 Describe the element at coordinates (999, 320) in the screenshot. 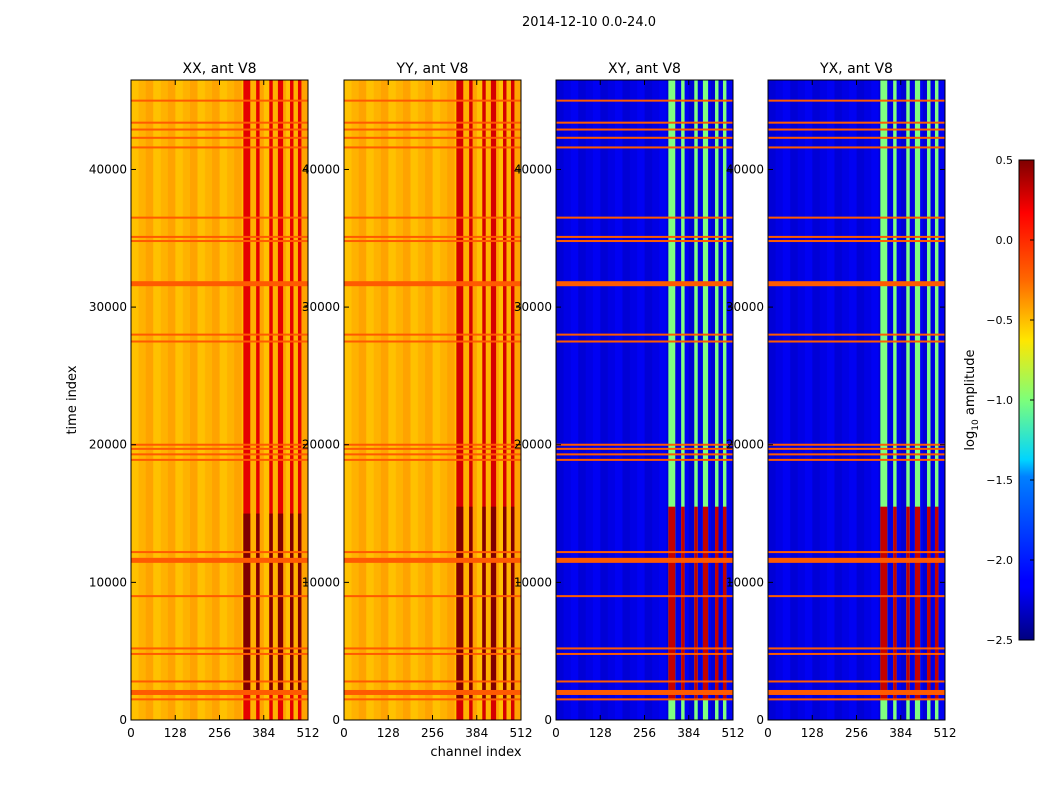

I see `colorbar-tick-label: −0.5` at that location.